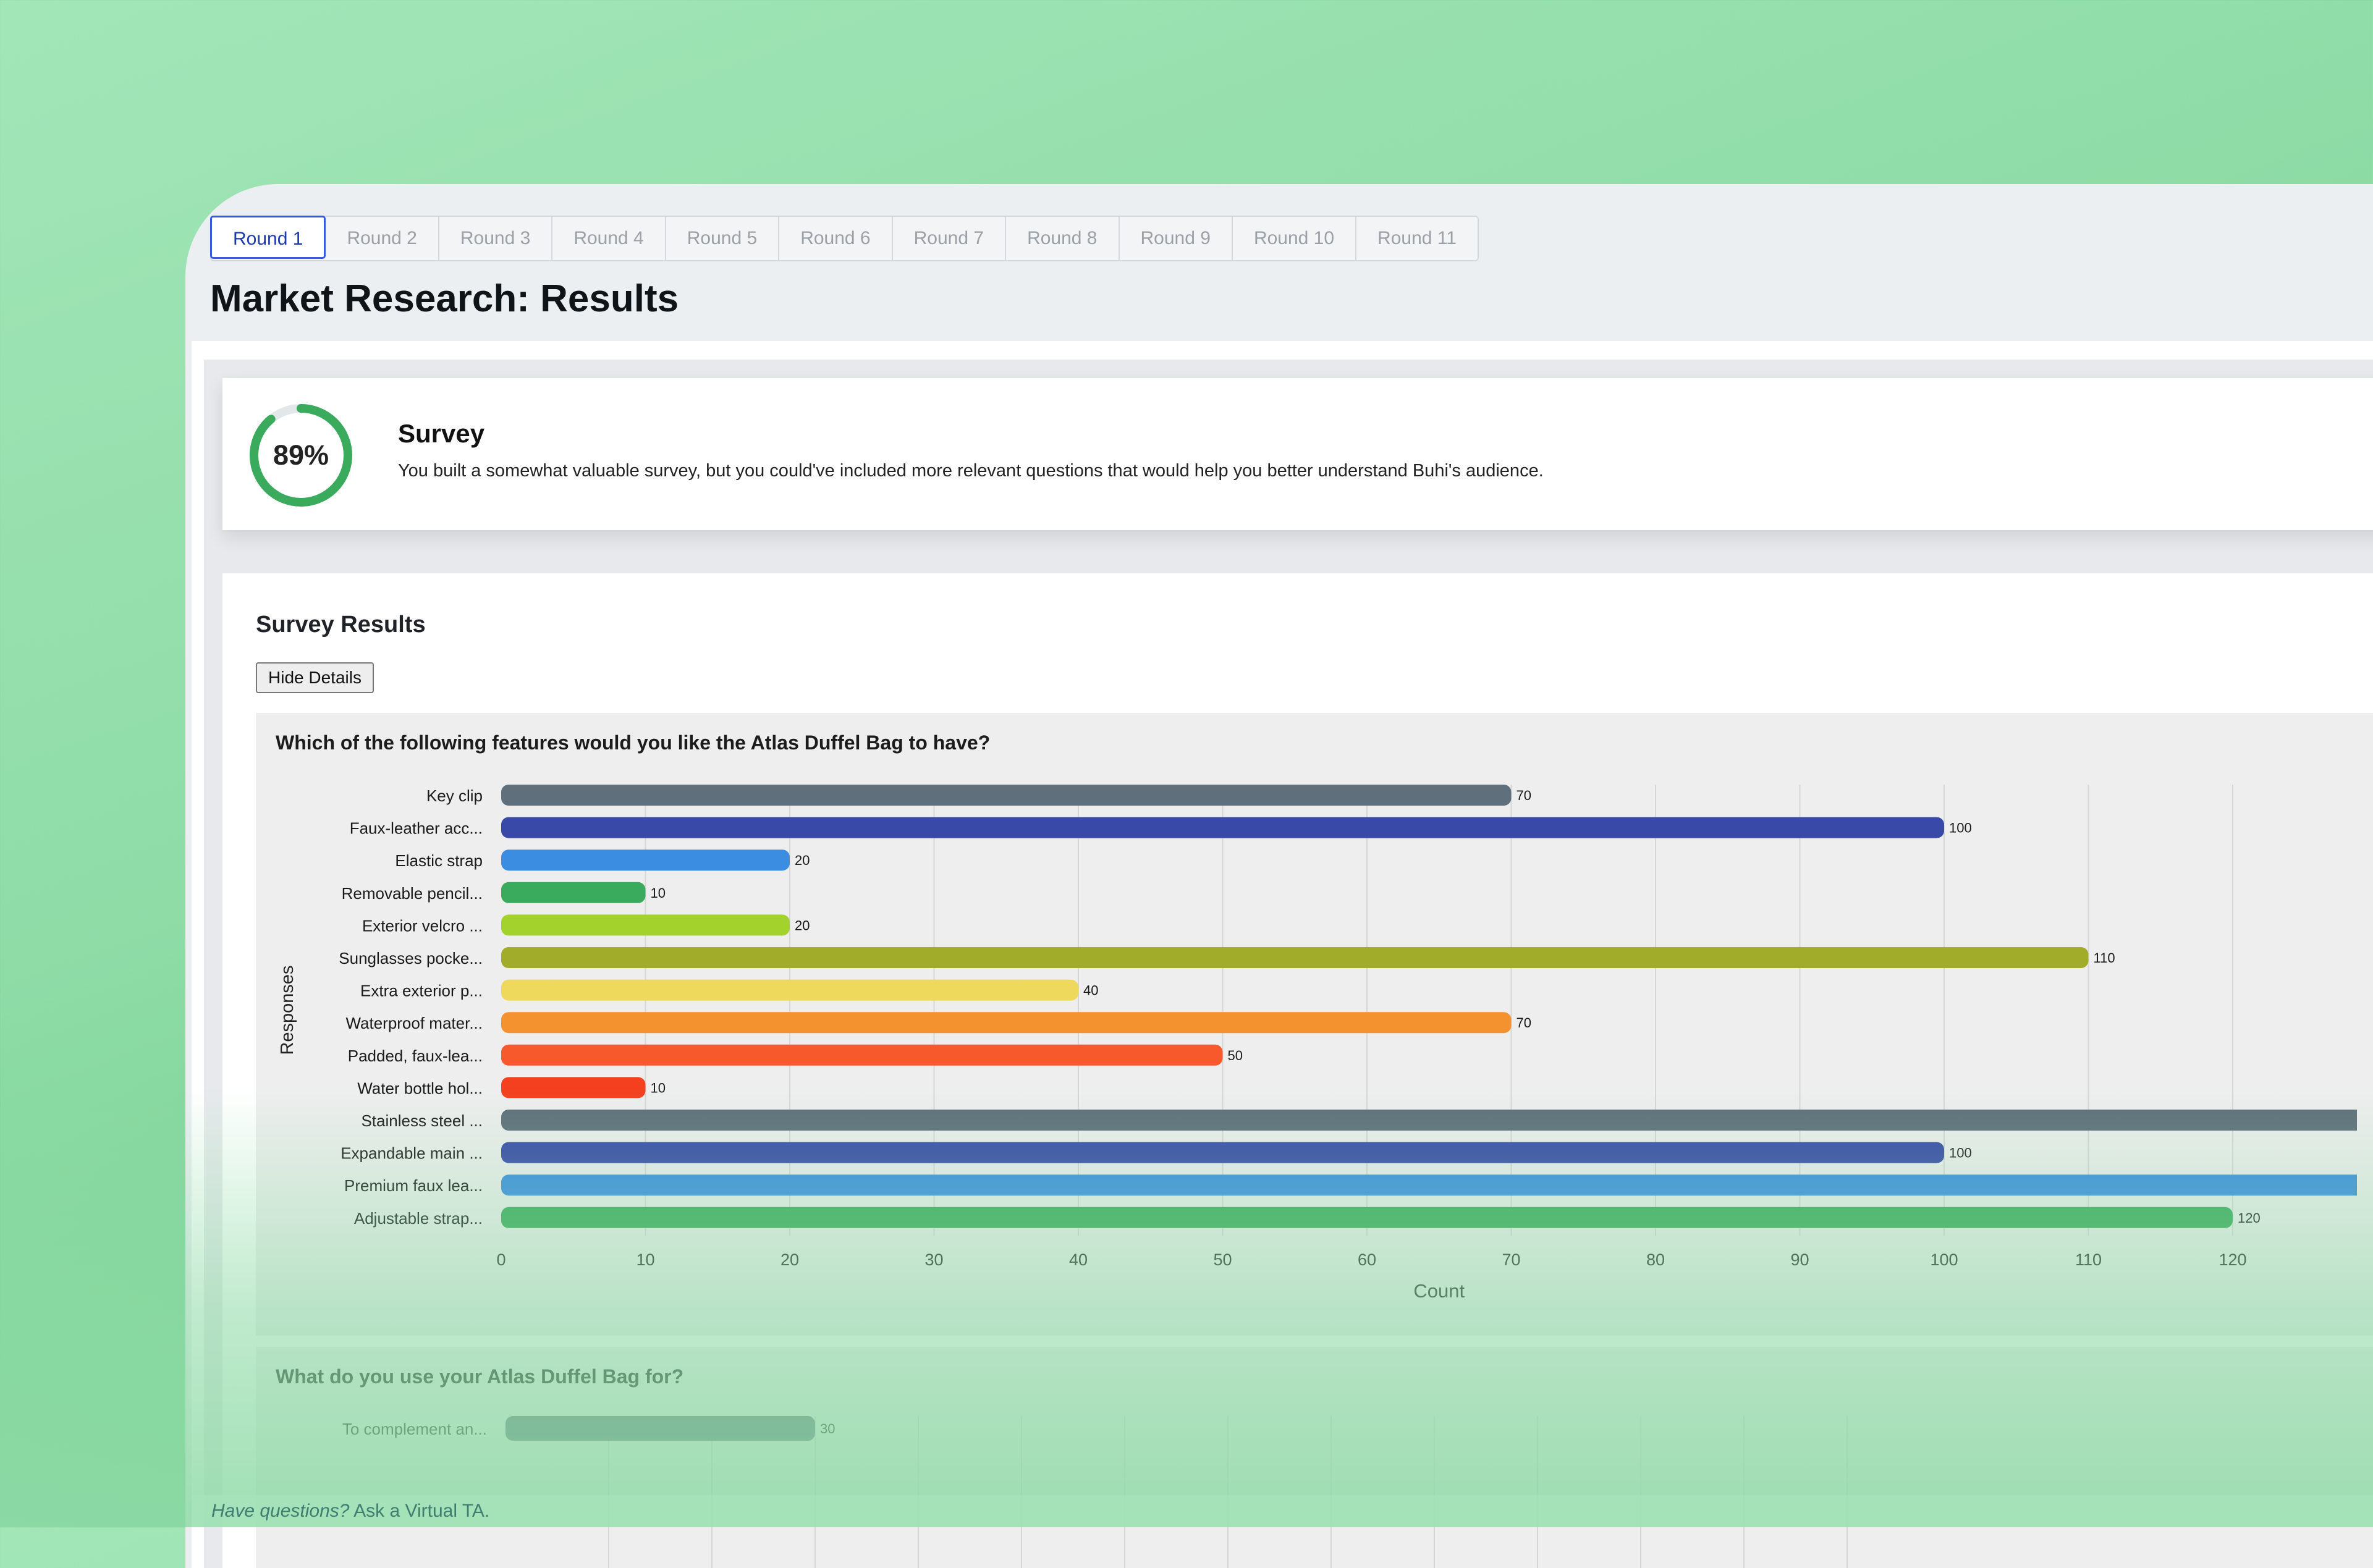 Image resolution: width=2373 pixels, height=1568 pixels. What do you see at coordinates (1944, 1259) in the screenshot?
I see `x-tick-label: 100` at bounding box center [1944, 1259].